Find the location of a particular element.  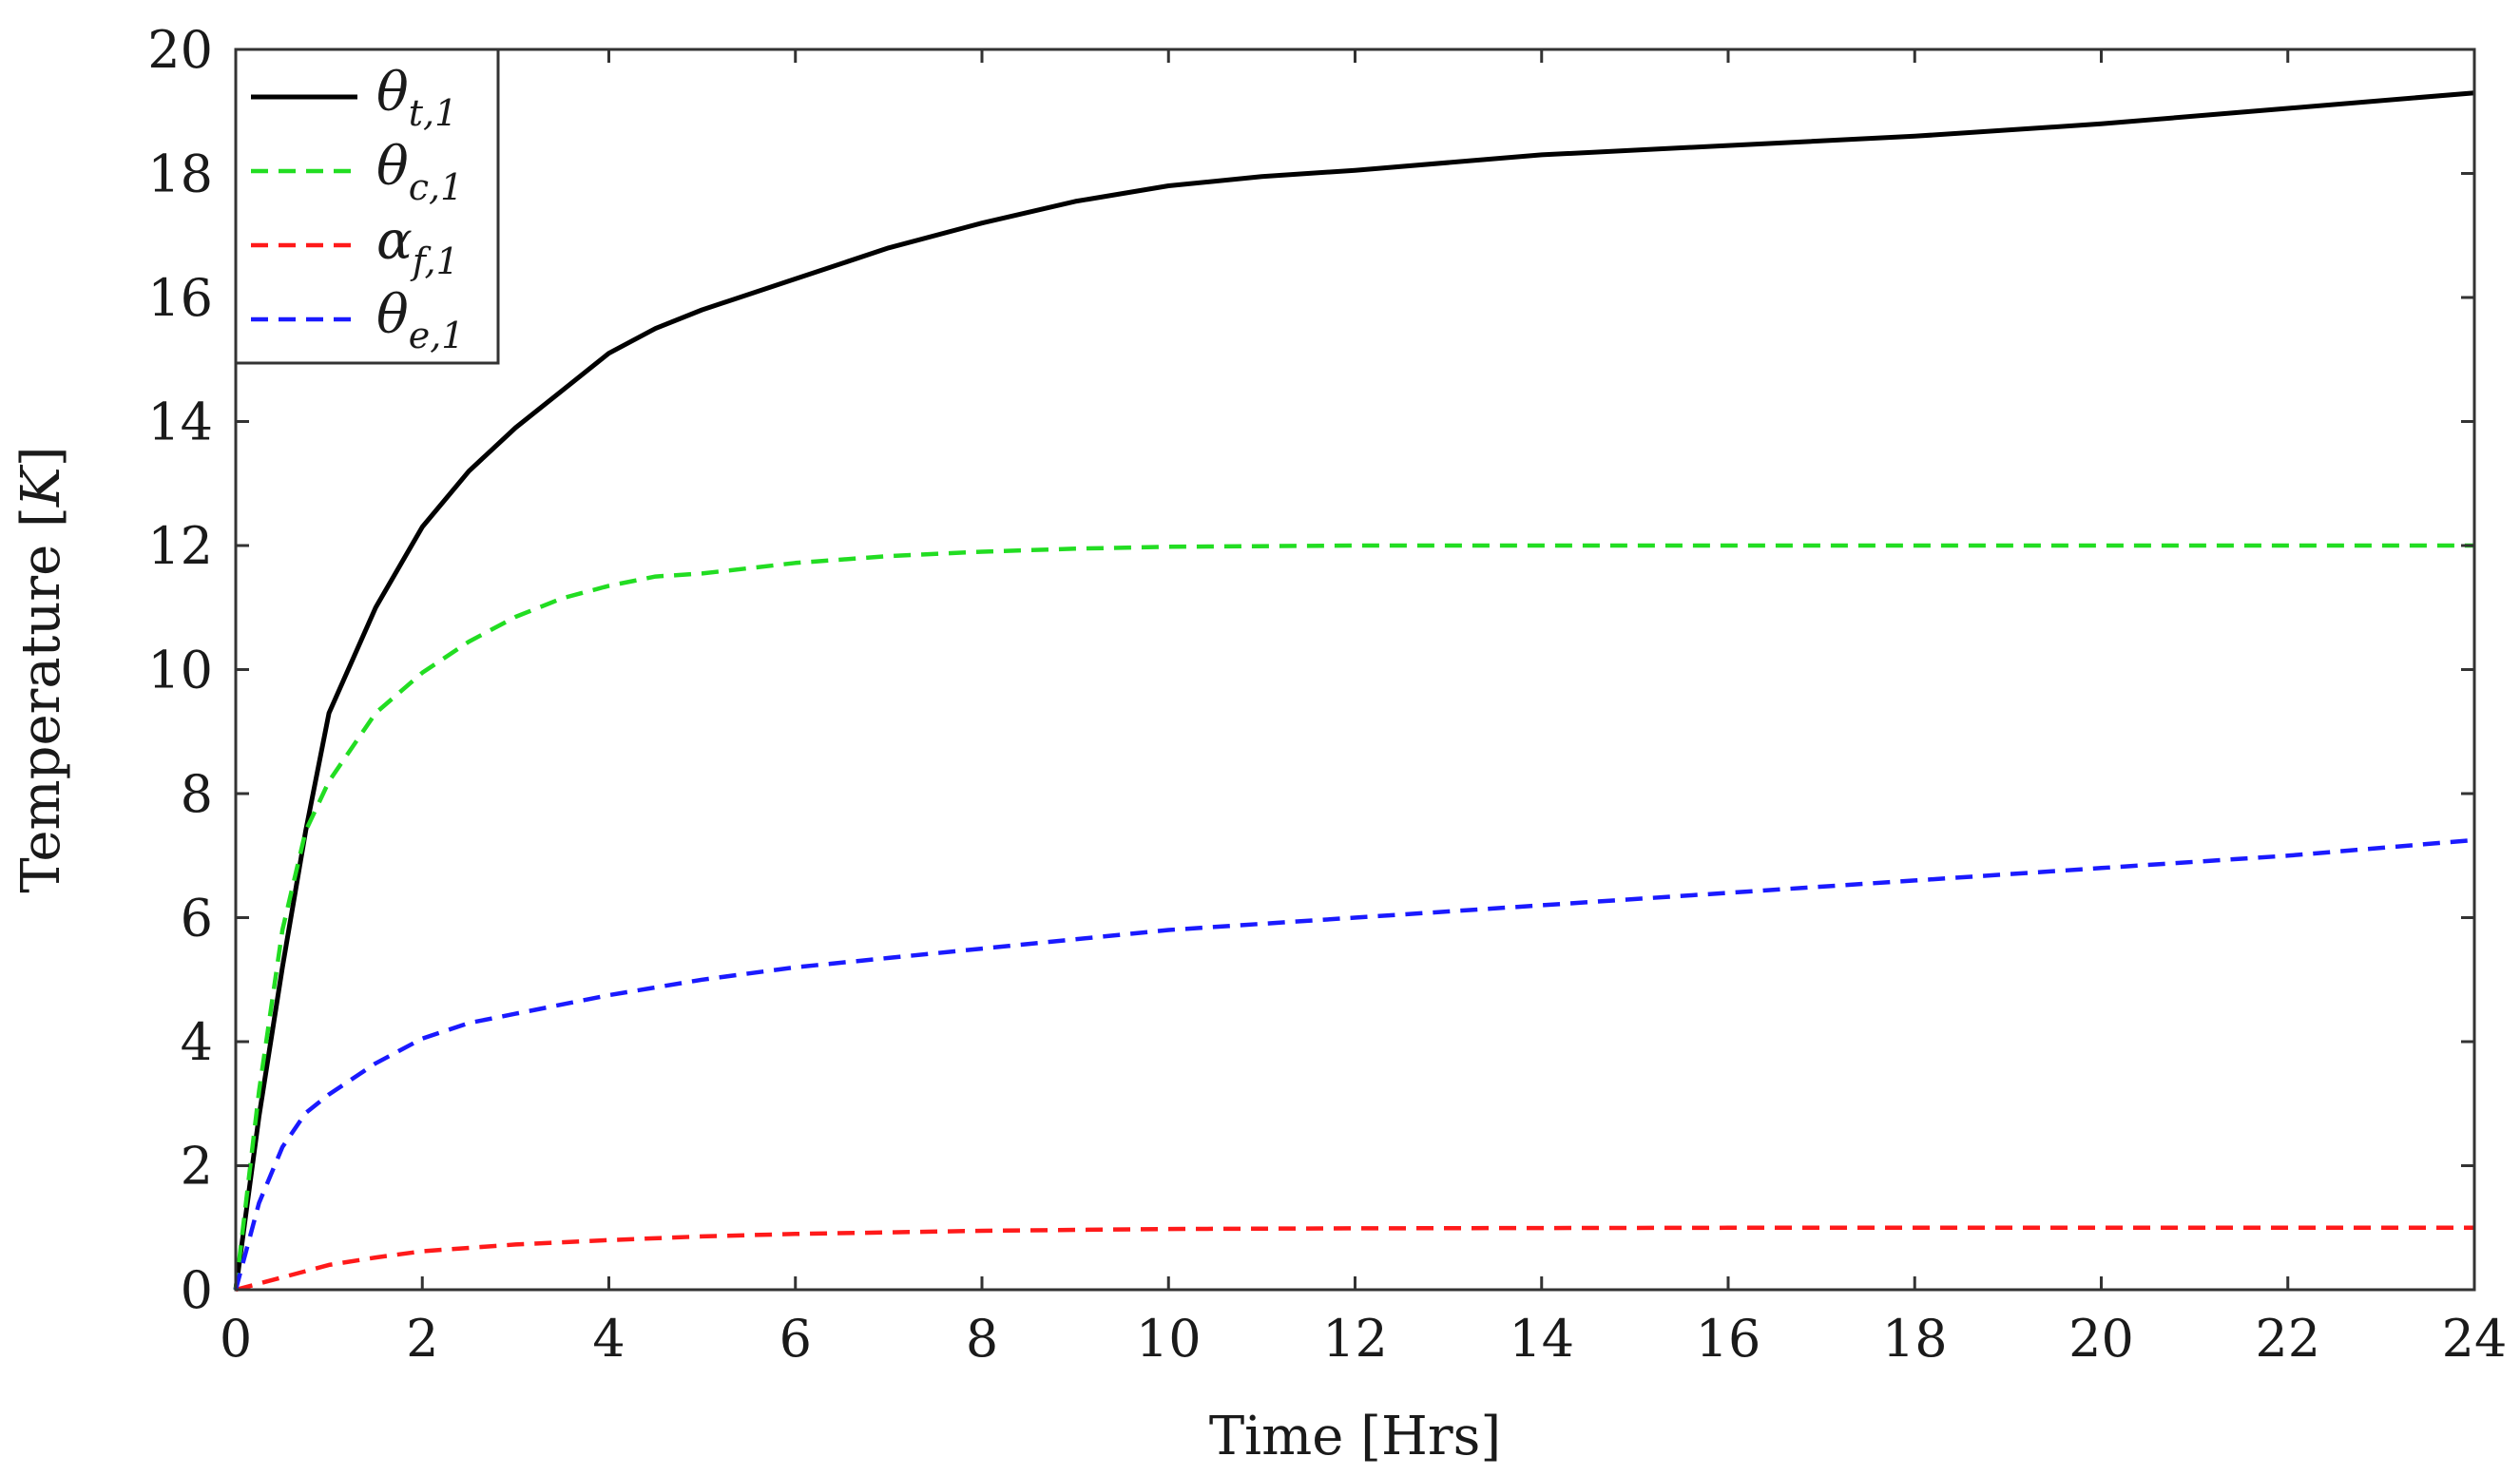

x-tick-label: 6 is located at coordinates (795, 1339).